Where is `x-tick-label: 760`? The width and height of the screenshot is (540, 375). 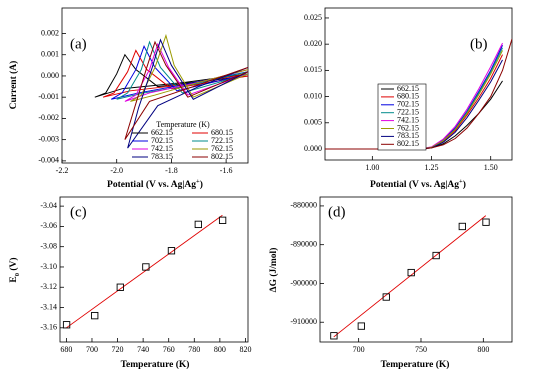
x-tick-label: 760 is located at coordinates (169, 349).